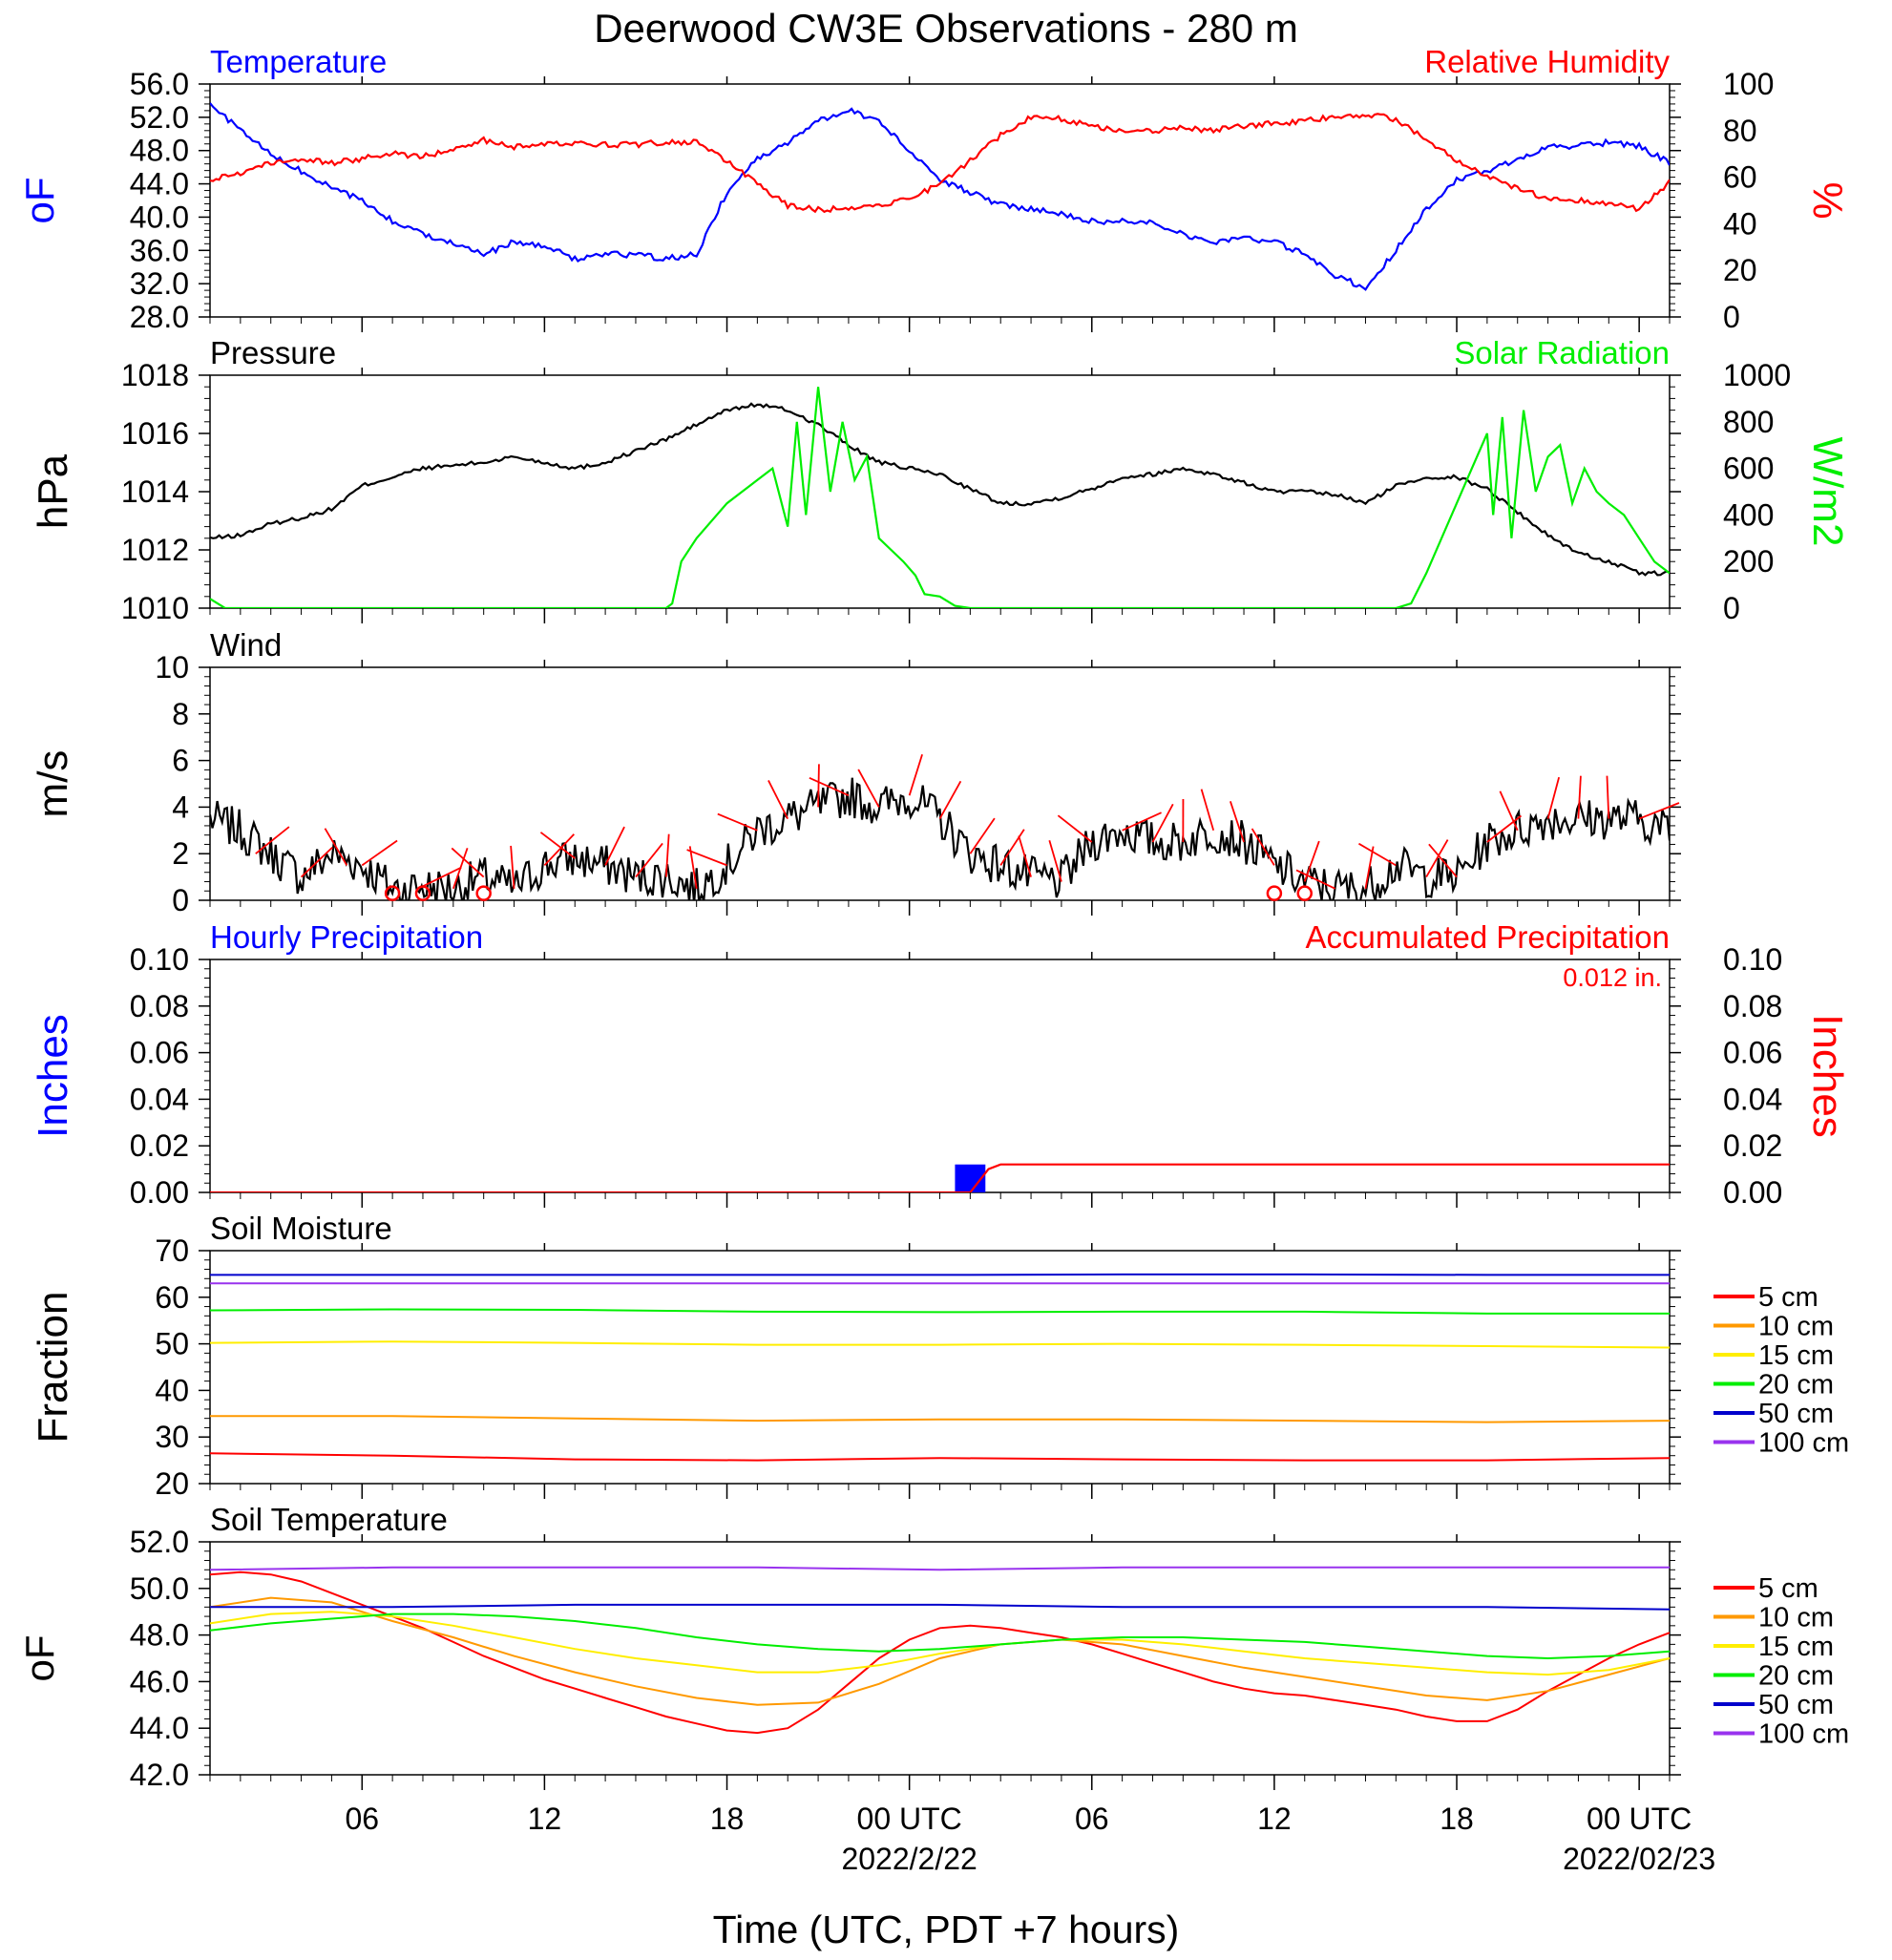 The image size is (1892, 1960). What do you see at coordinates (180, 761) in the screenshot?
I see `y-left-tick-label: 6` at bounding box center [180, 761].